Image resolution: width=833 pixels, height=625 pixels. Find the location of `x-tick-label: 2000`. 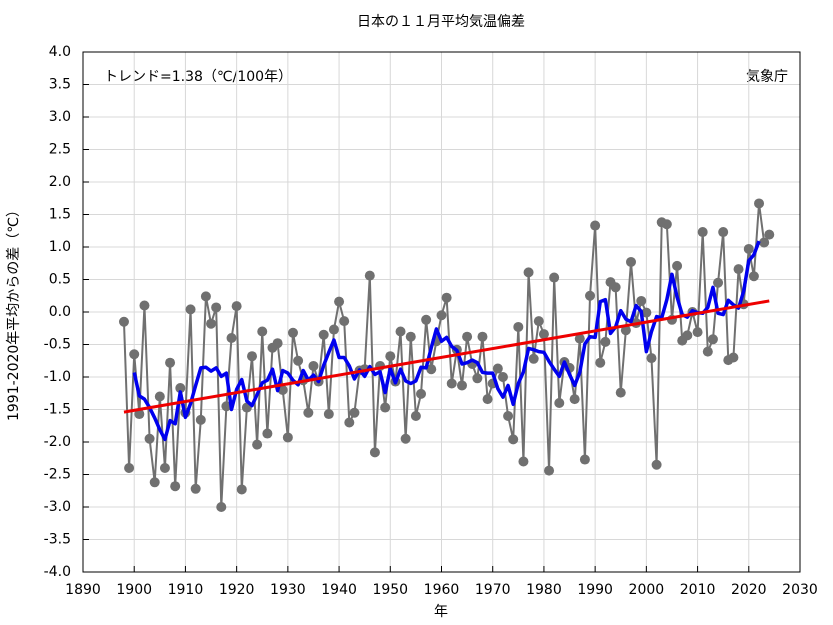

x-tick-label: 2000 is located at coordinates (647, 590).